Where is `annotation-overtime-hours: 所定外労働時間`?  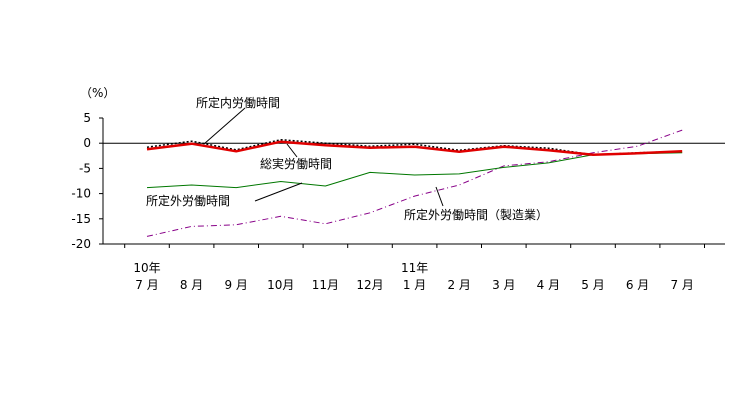 annotation-overtime-hours: 所定外労働時間 is located at coordinates (188, 200).